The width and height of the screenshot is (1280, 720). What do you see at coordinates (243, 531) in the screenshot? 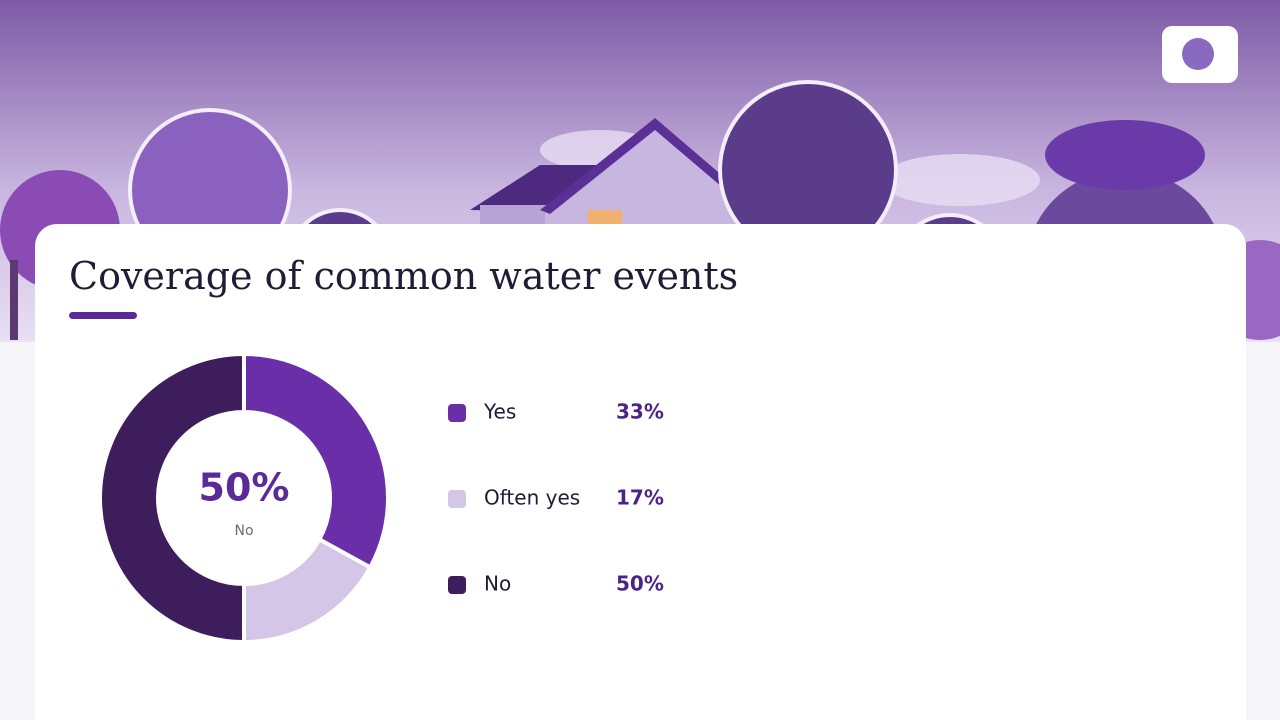
I see `center-label: No` at bounding box center [243, 531].